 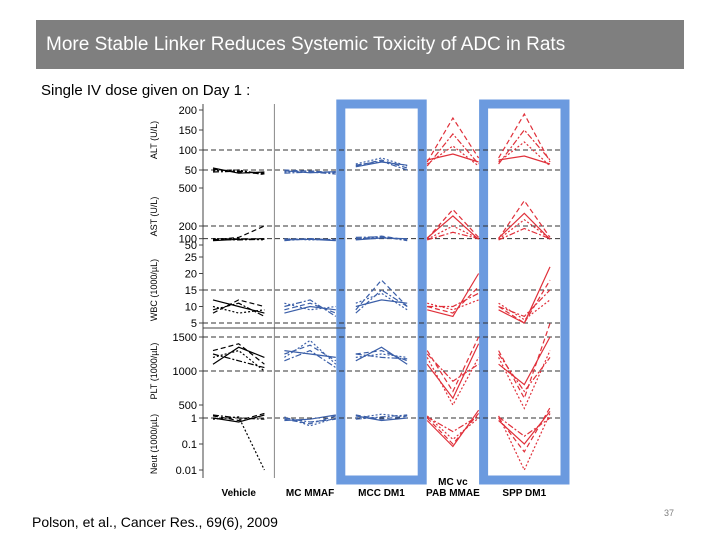 I want to click on group-label-2: MCC DM1, so click(x=381, y=493).